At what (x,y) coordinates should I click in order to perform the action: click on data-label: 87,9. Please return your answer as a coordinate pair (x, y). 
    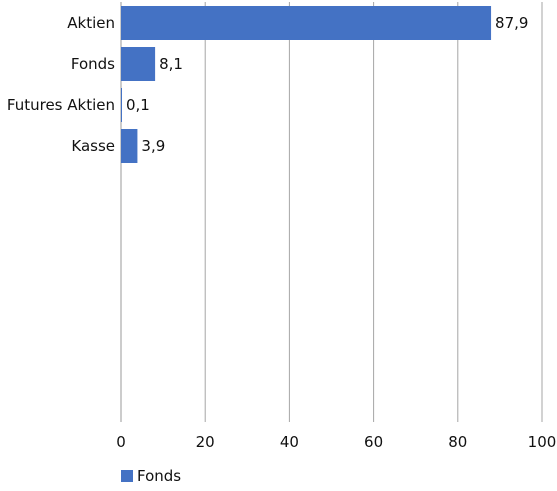
    Looking at the image, I should click on (511, 23).